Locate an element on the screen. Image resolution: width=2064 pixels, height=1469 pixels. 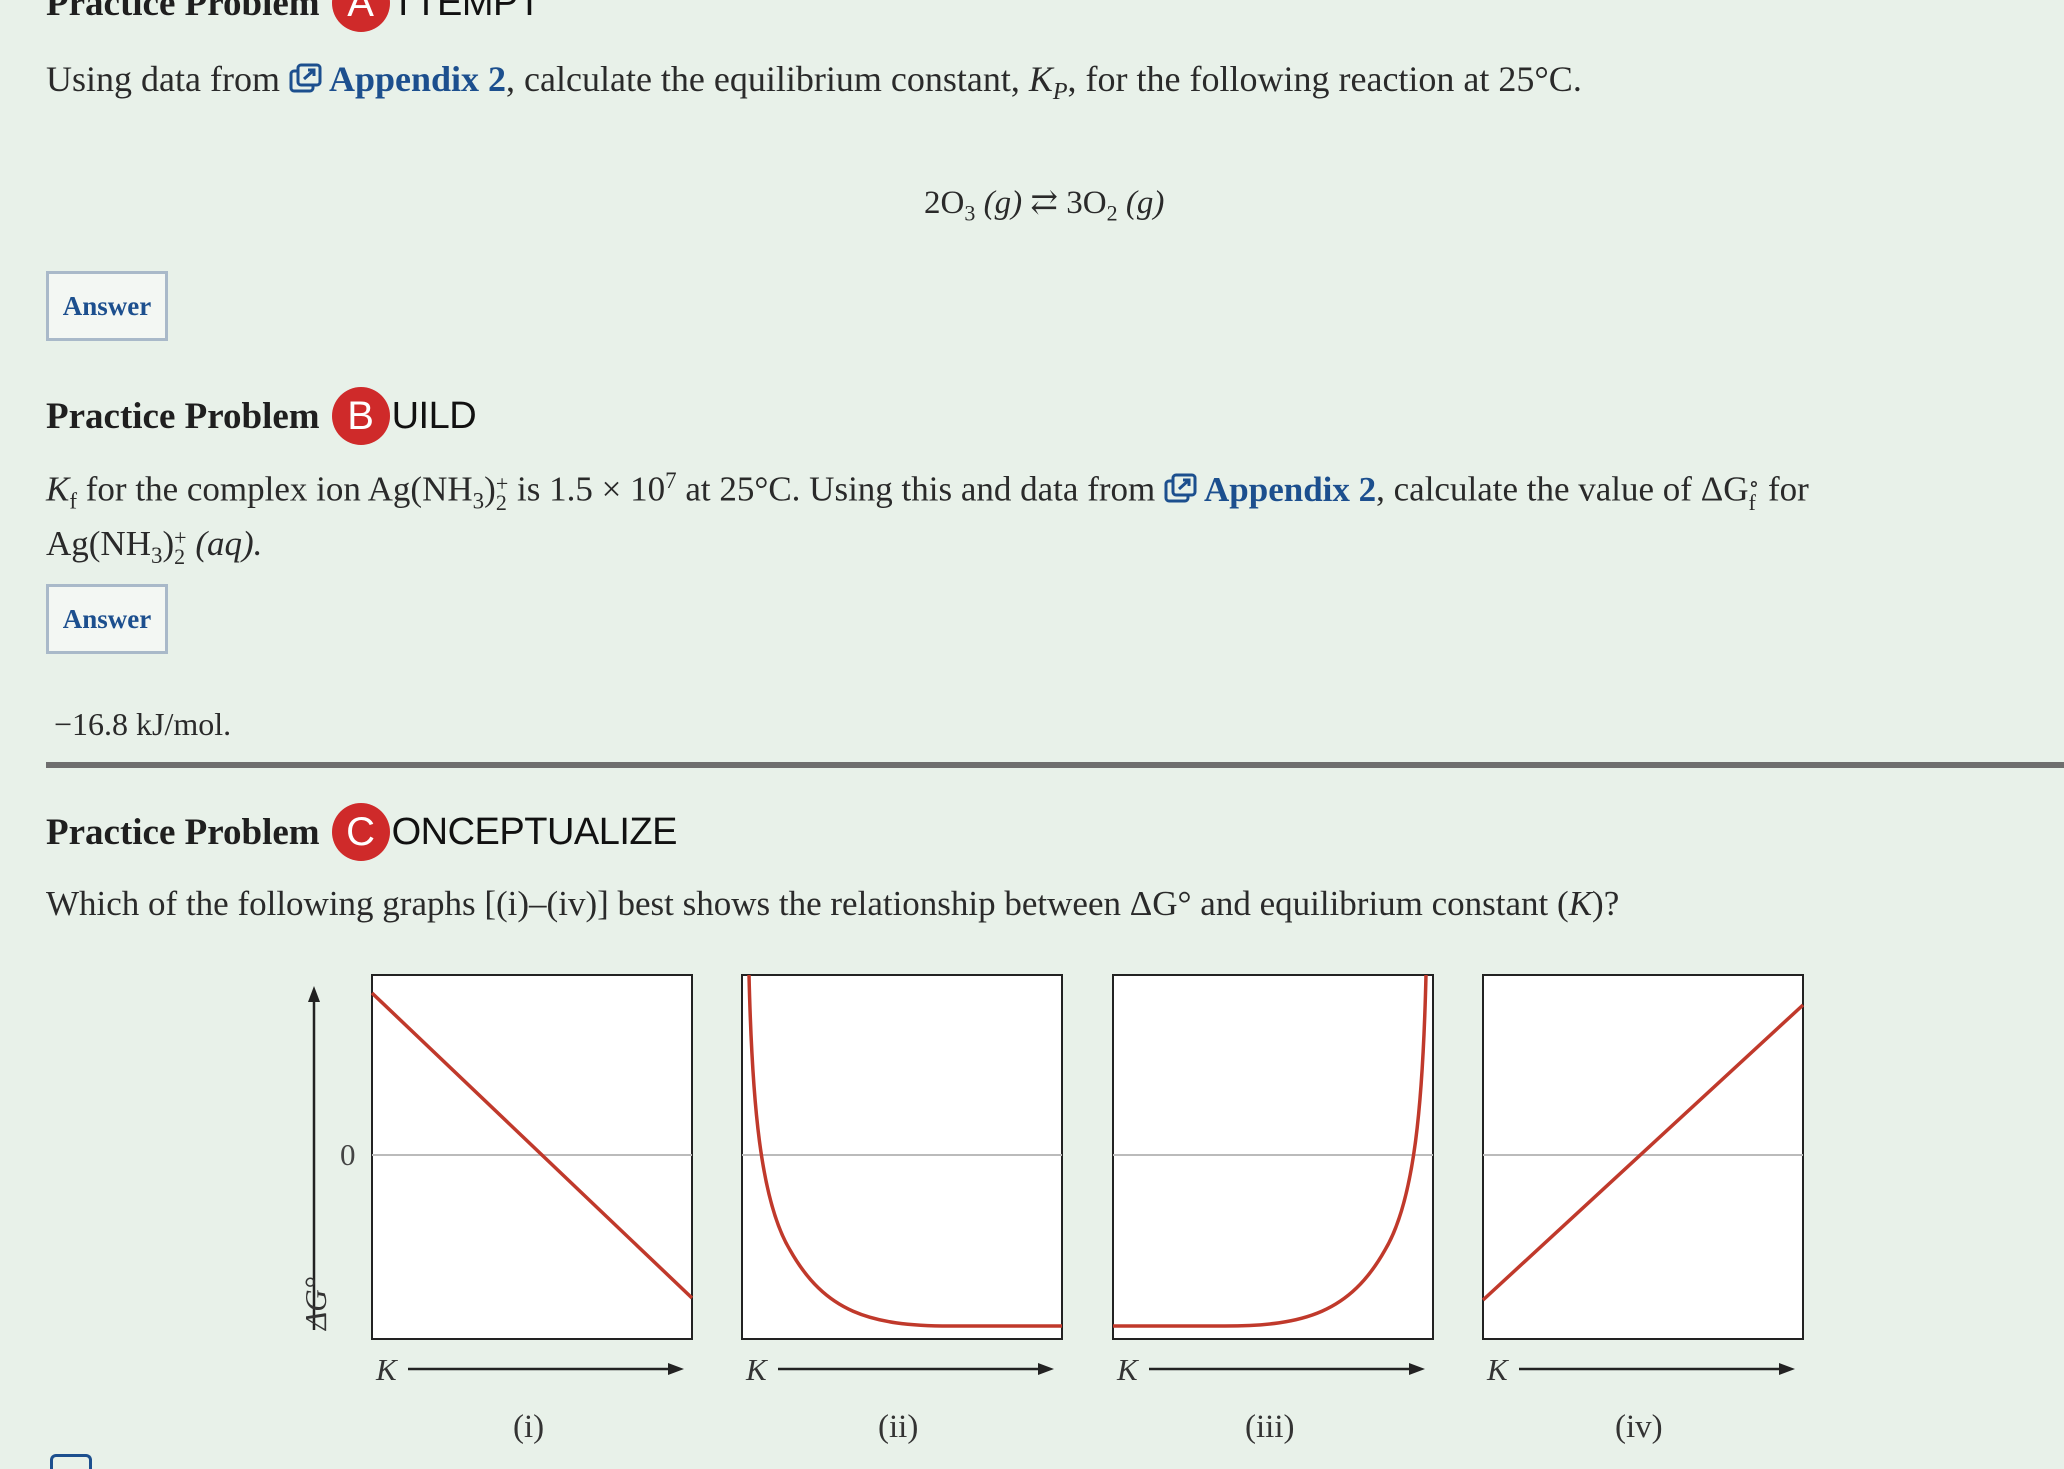
problem-c-badge: C is located at coordinates (360, 832).